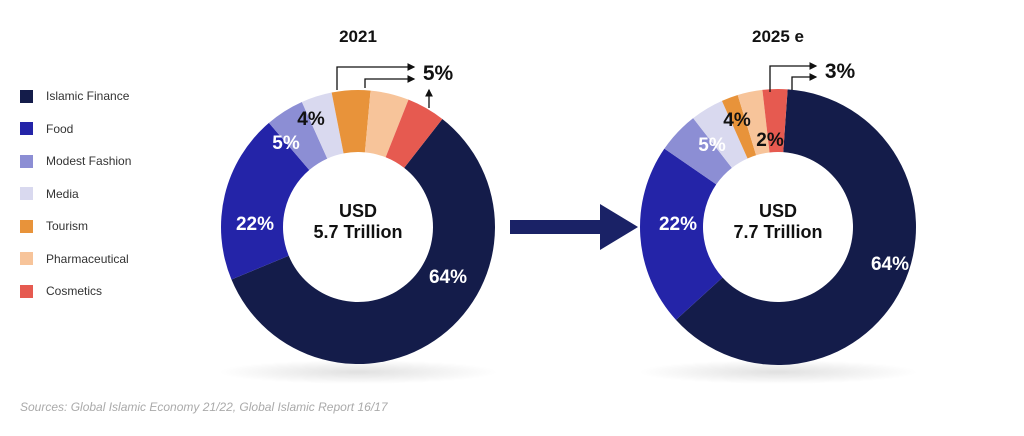  Describe the element at coordinates (87, 258) in the screenshot. I see `legend-label: Pharmaceutical` at that location.